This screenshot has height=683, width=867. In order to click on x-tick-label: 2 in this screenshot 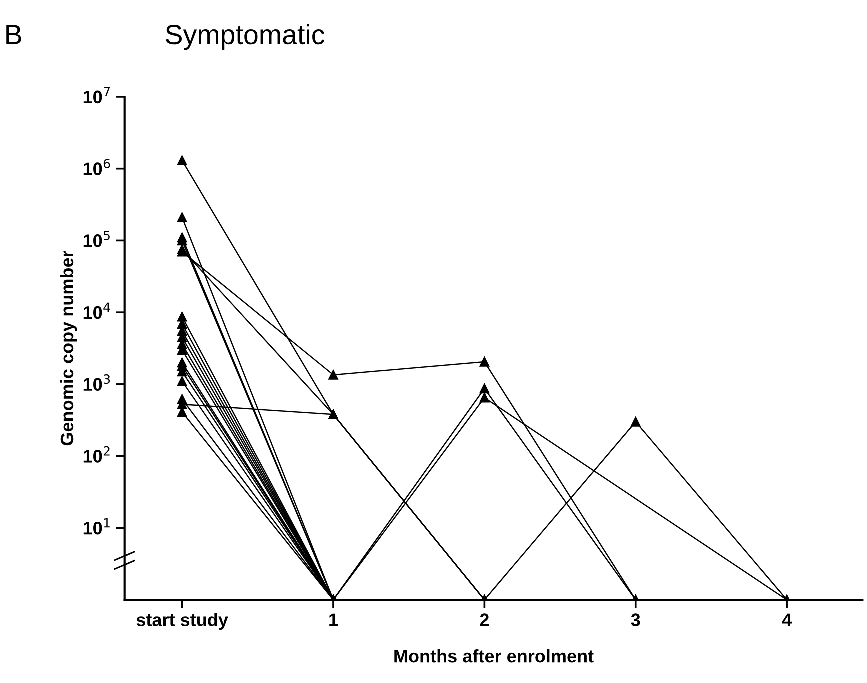, I will do `click(484, 620)`.